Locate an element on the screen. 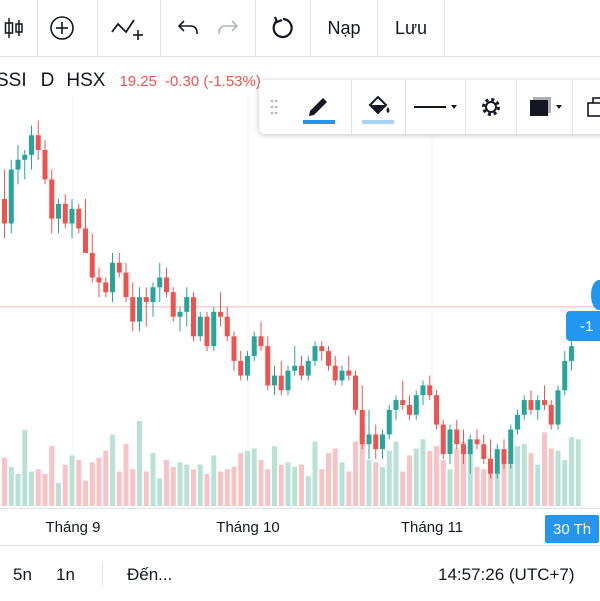  redo-icon is located at coordinates (228, 28).